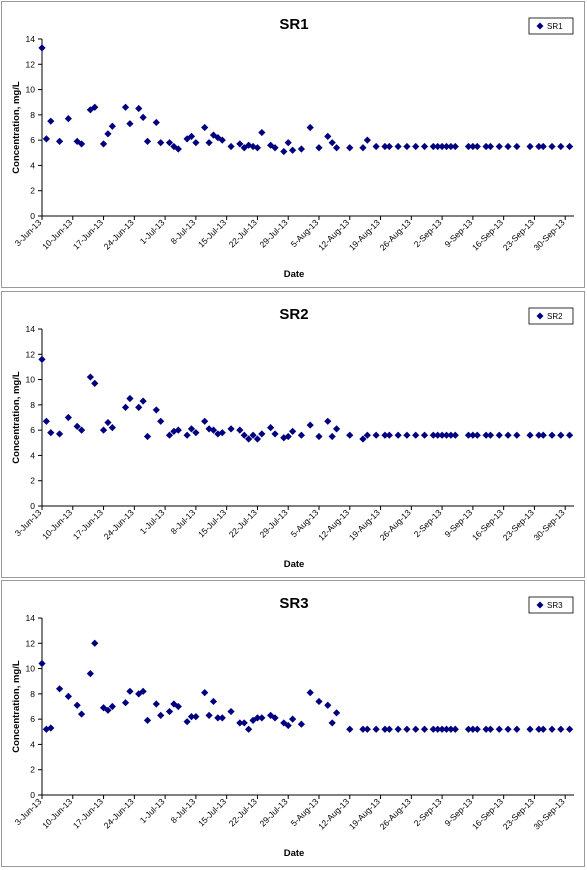 The height and width of the screenshot is (870, 587). What do you see at coordinates (32, 506) in the screenshot?
I see `y-tick-label: 0` at bounding box center [32, 506].